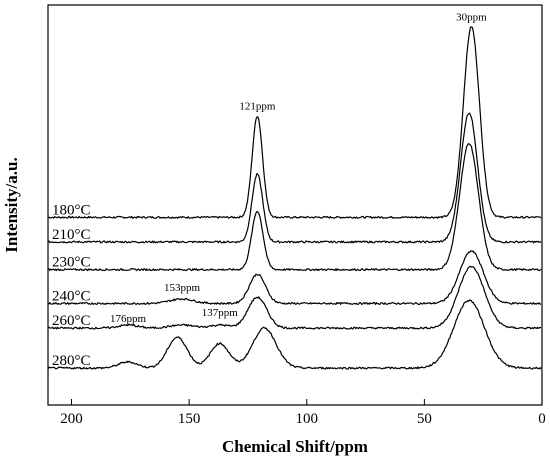 This screenshot has height=462, width=550. Describe the element at coordinates (11, 204) in the screenshot. I see `y-axis-title: Intensity/a.u.` at that location.